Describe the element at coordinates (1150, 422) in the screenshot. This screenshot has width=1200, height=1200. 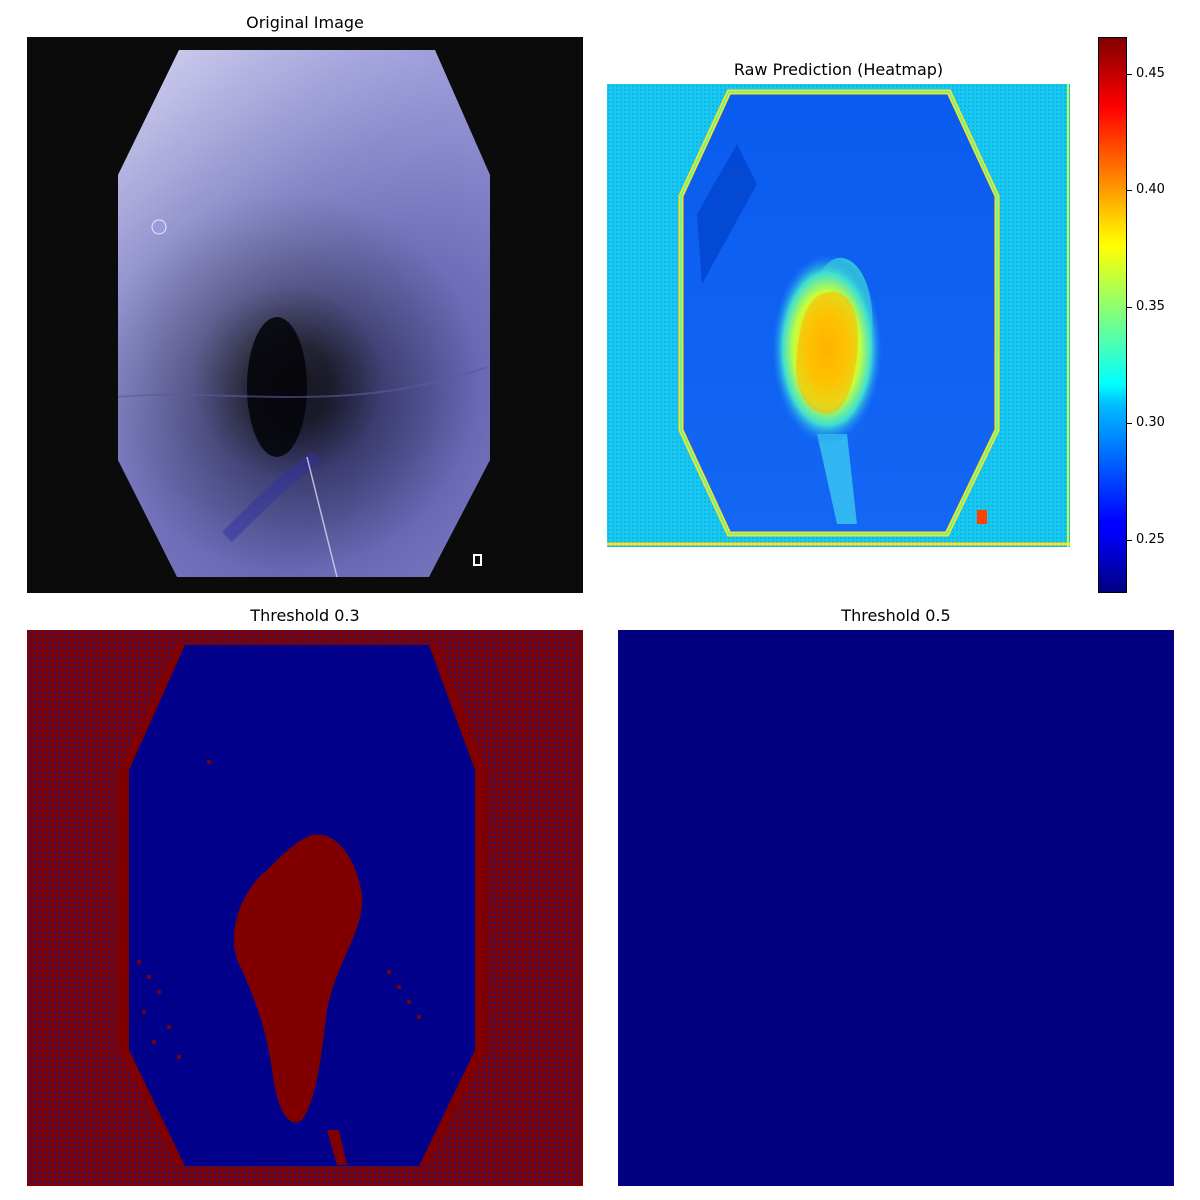
I see `colorbar-tick-label: 0.30` at that location.